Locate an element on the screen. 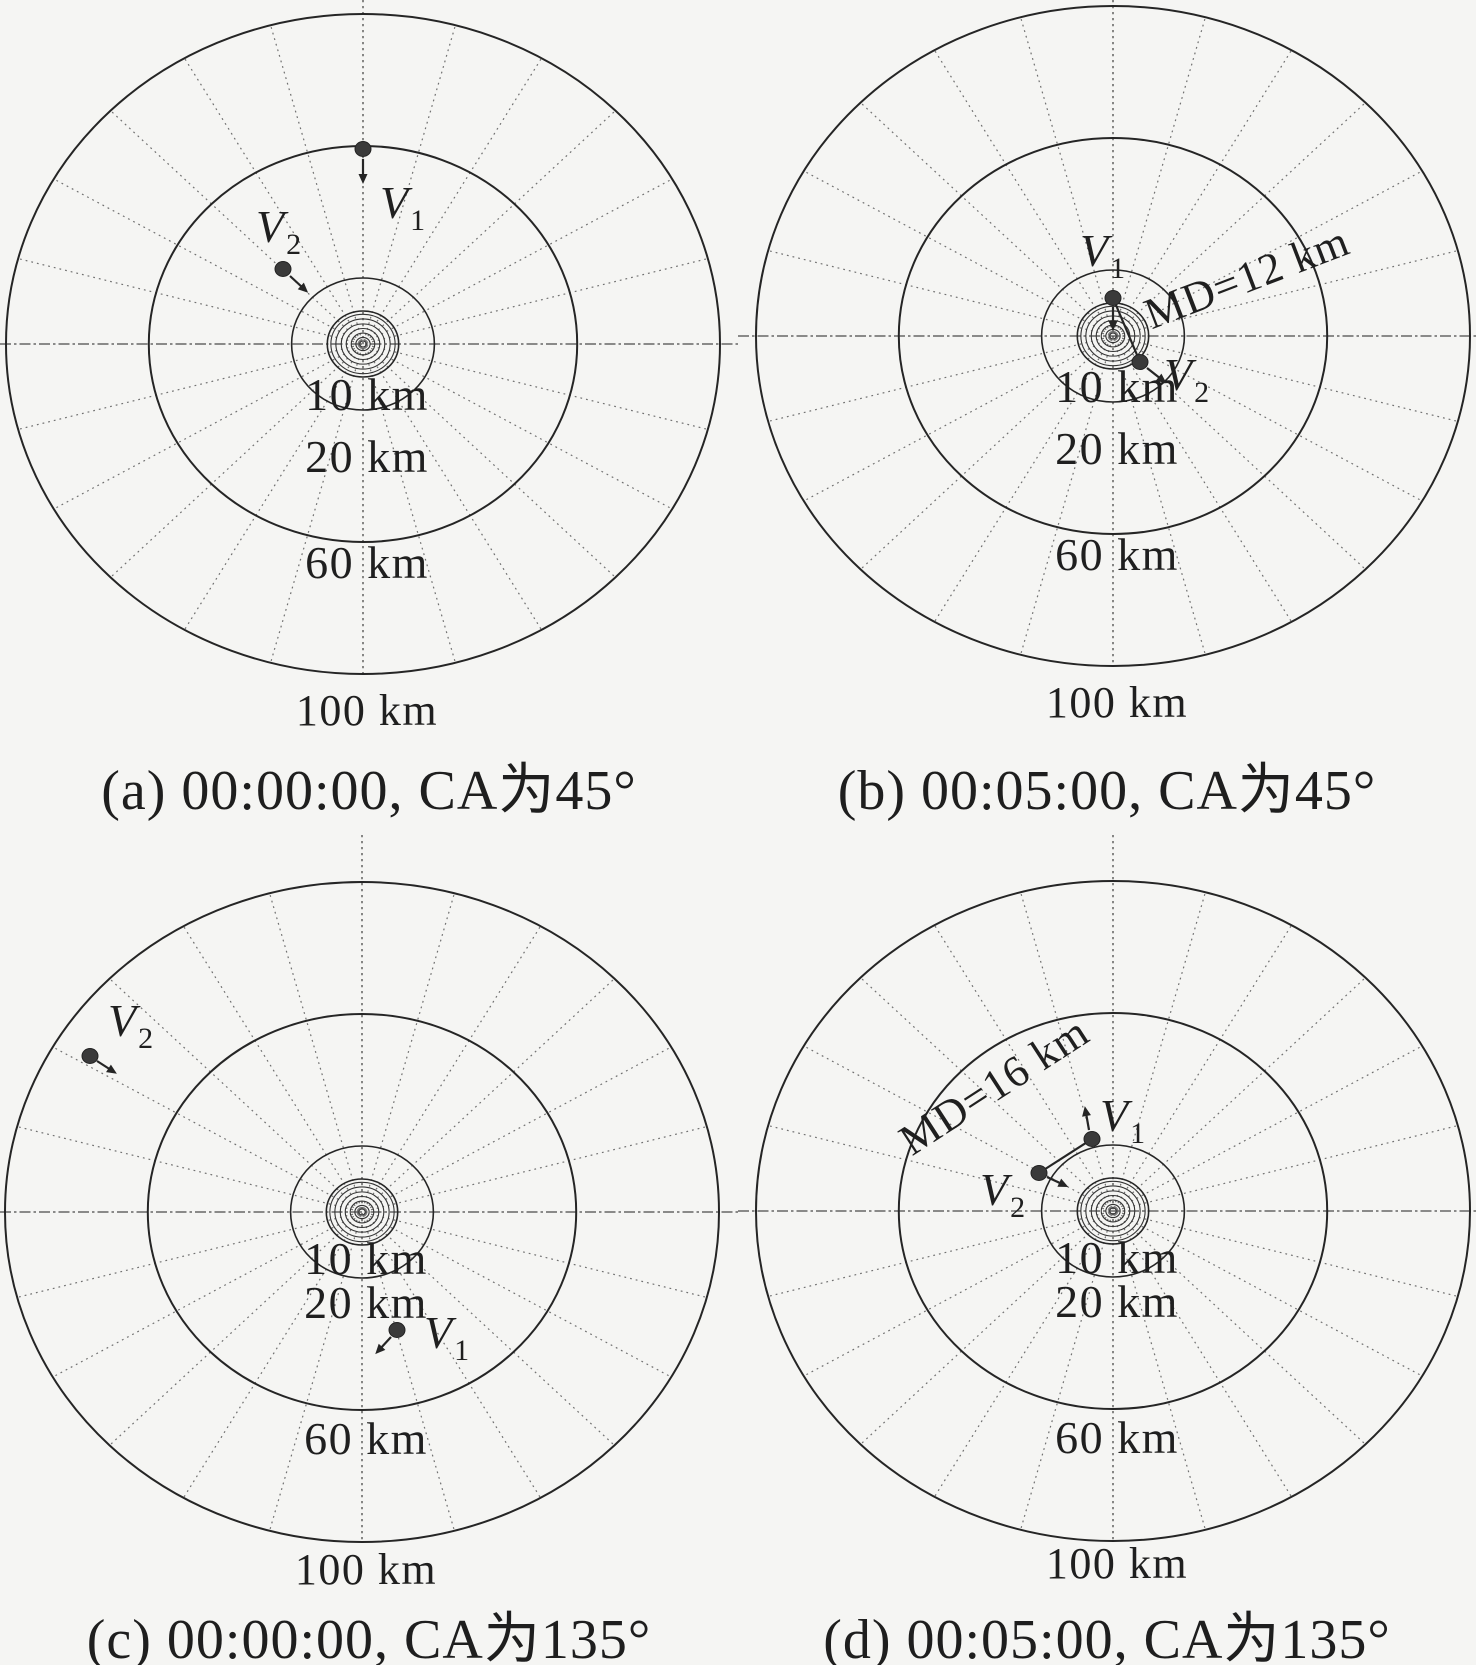 The height and width of the screenshot is (1665, 1476). range-ring-20km is located at coordinates (1113, 1211).